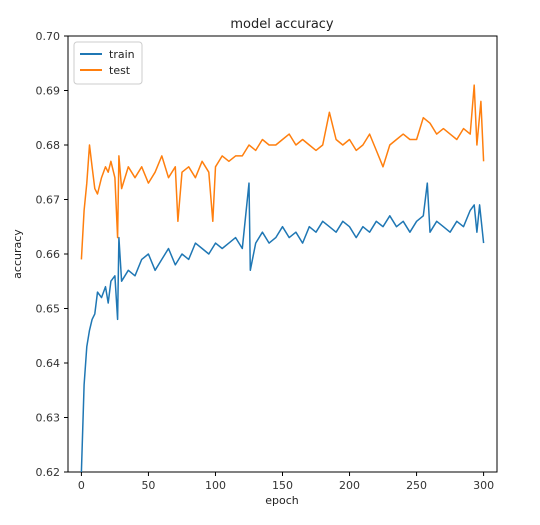 The image size is (540, 525). What do you see at coordinates (48, 309) in the screenshot?
I see `y-tick-label: 0.65` at bounding box center [48, 309].